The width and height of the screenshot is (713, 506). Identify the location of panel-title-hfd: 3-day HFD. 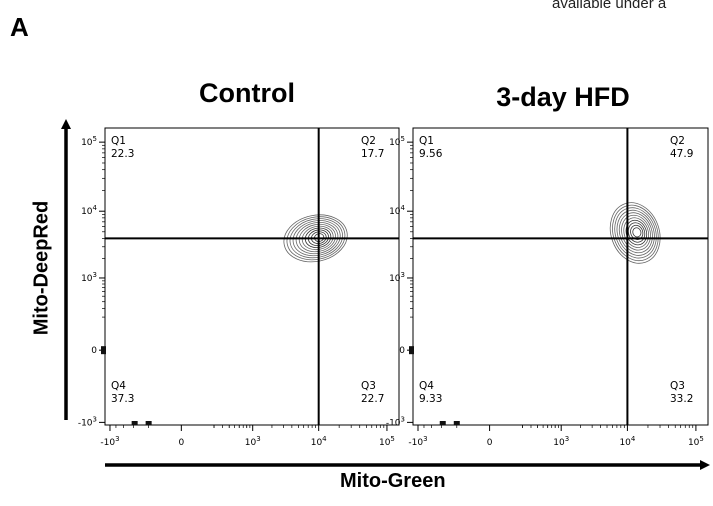
(563, 97).